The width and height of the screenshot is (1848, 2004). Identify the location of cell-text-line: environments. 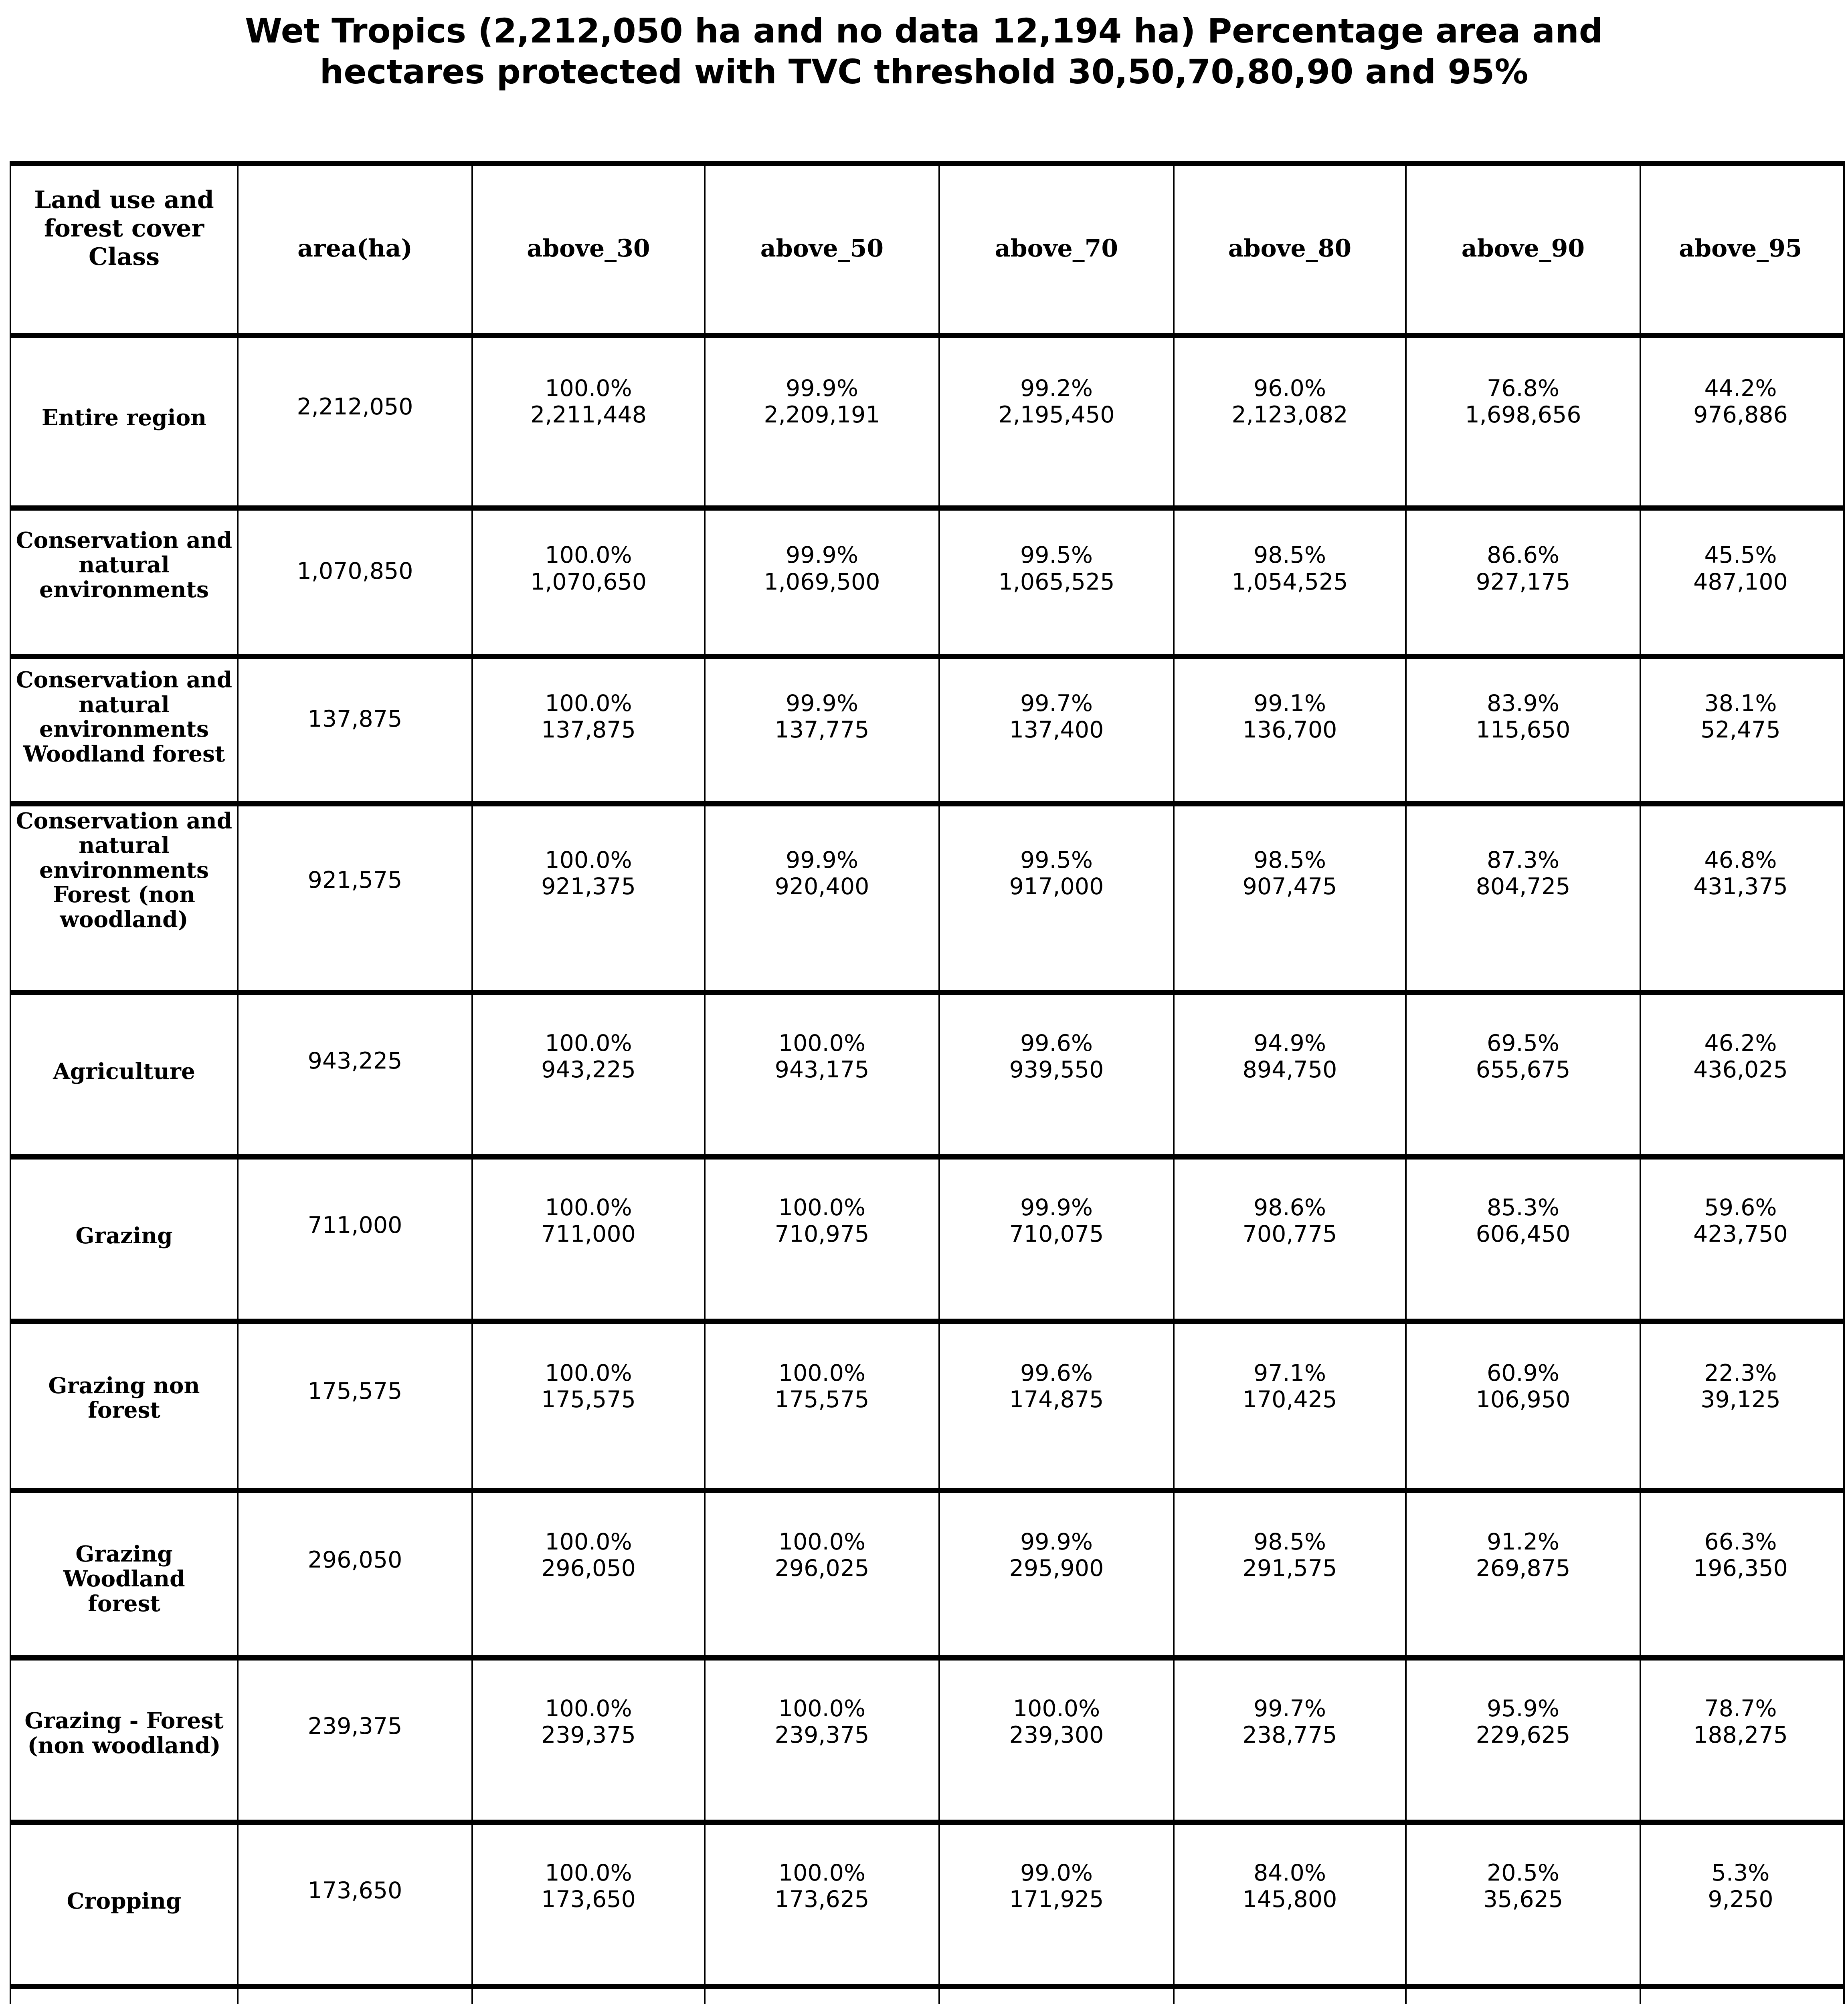
(124, 589).